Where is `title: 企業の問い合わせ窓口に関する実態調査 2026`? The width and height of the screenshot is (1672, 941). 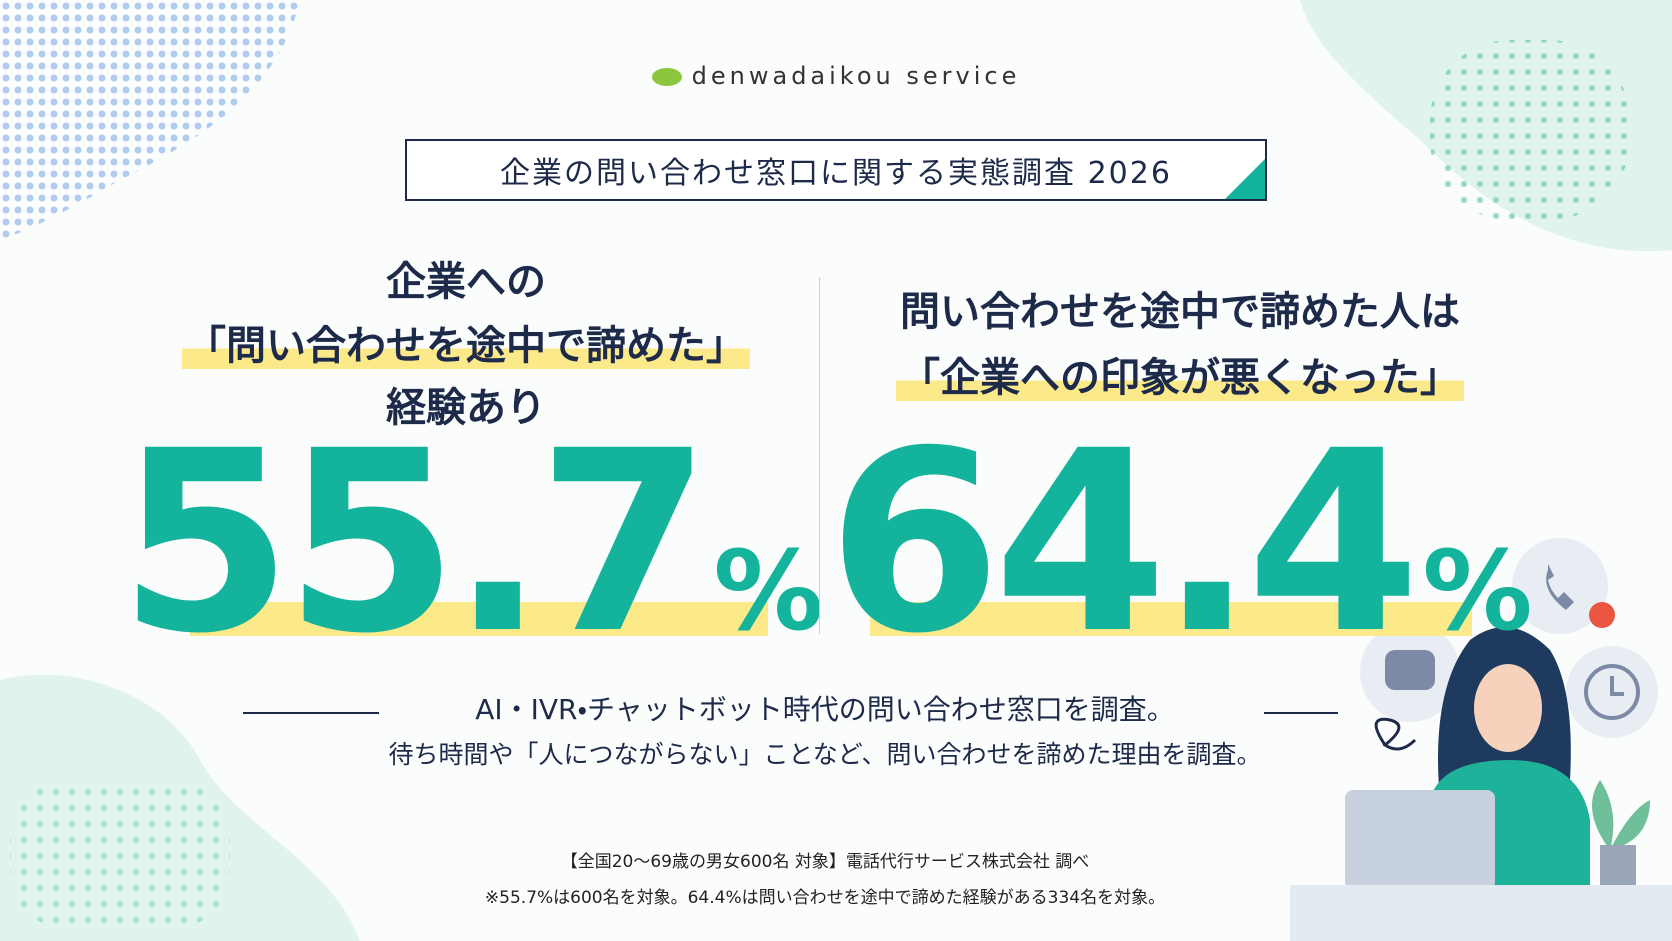 title: 企業の問い合わせ窓口に関する実態調査 2026 is located at coordinates (836, 173).